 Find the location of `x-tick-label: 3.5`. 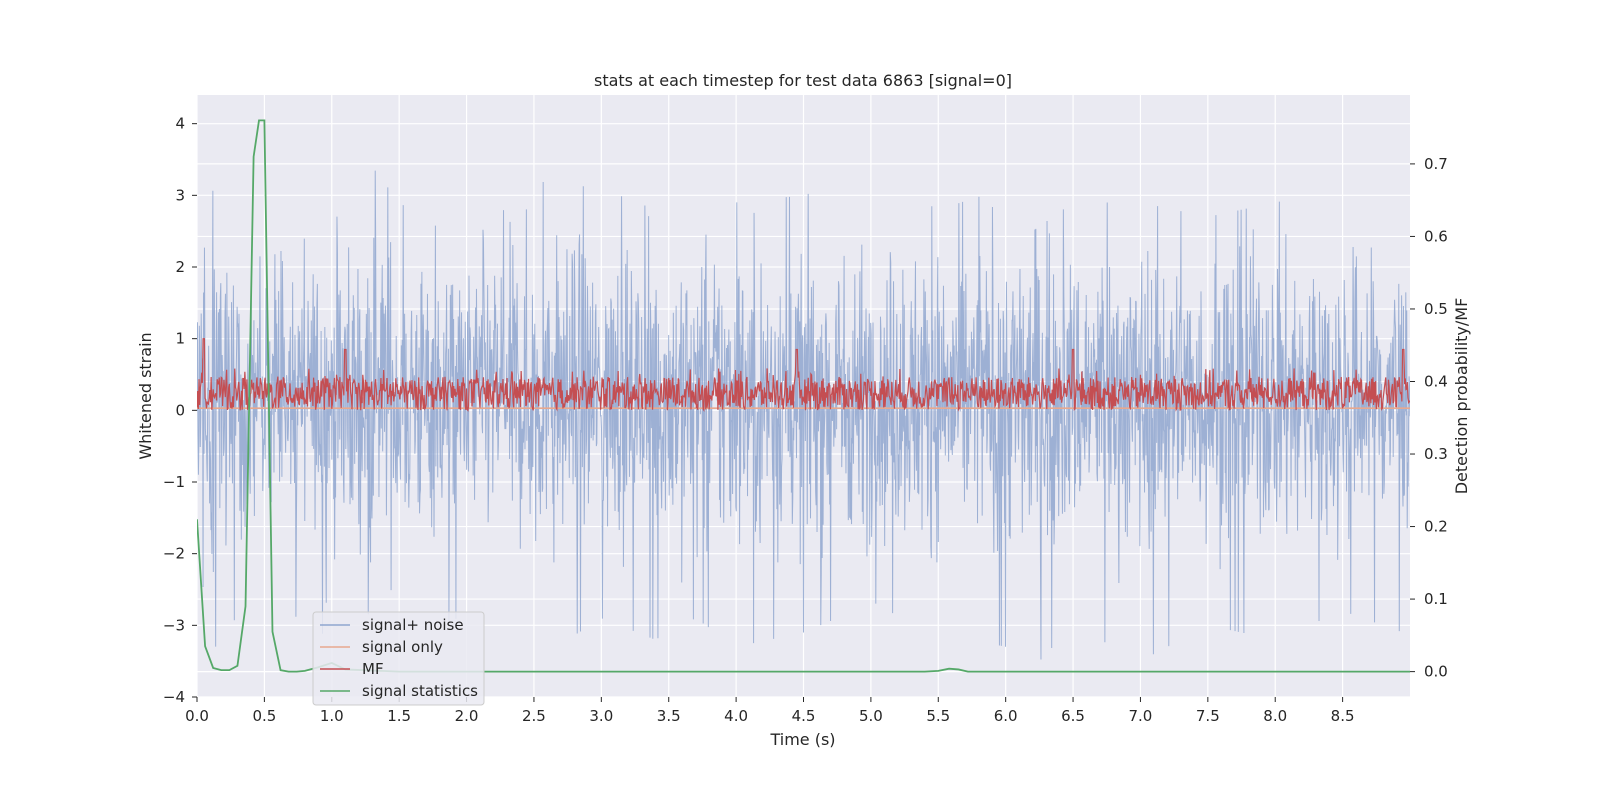

x-tick-label: 3.5 is located at coordinates (669, 716).